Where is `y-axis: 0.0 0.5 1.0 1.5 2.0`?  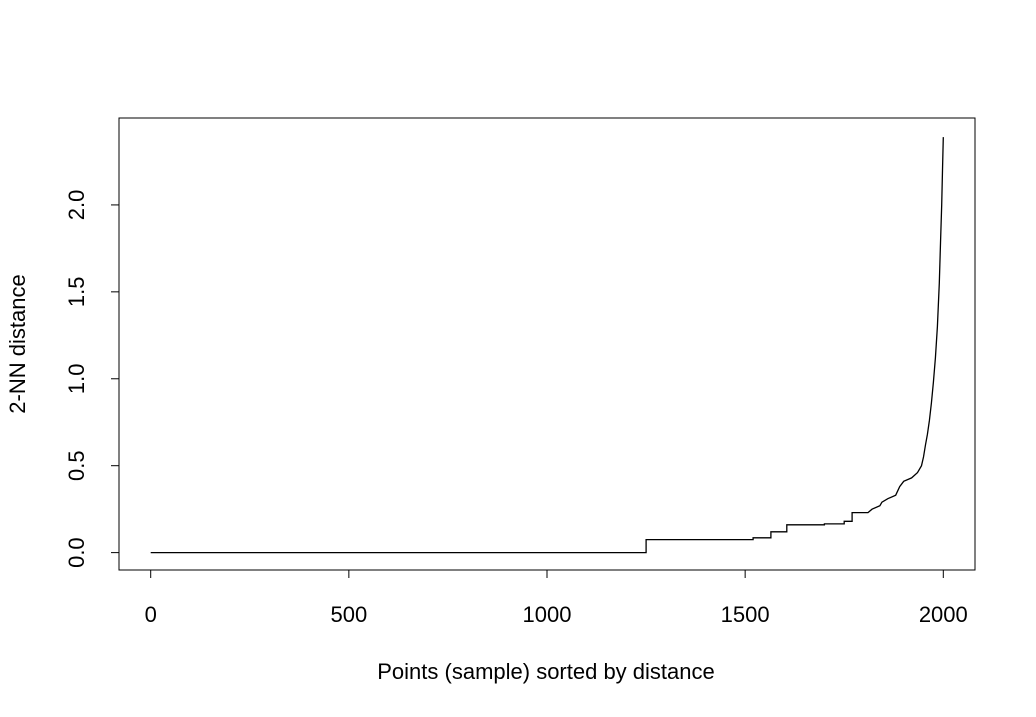 y-axis: 0.0 0.5 1.0 1.5 2.0 is located at coordinates (92, 379).